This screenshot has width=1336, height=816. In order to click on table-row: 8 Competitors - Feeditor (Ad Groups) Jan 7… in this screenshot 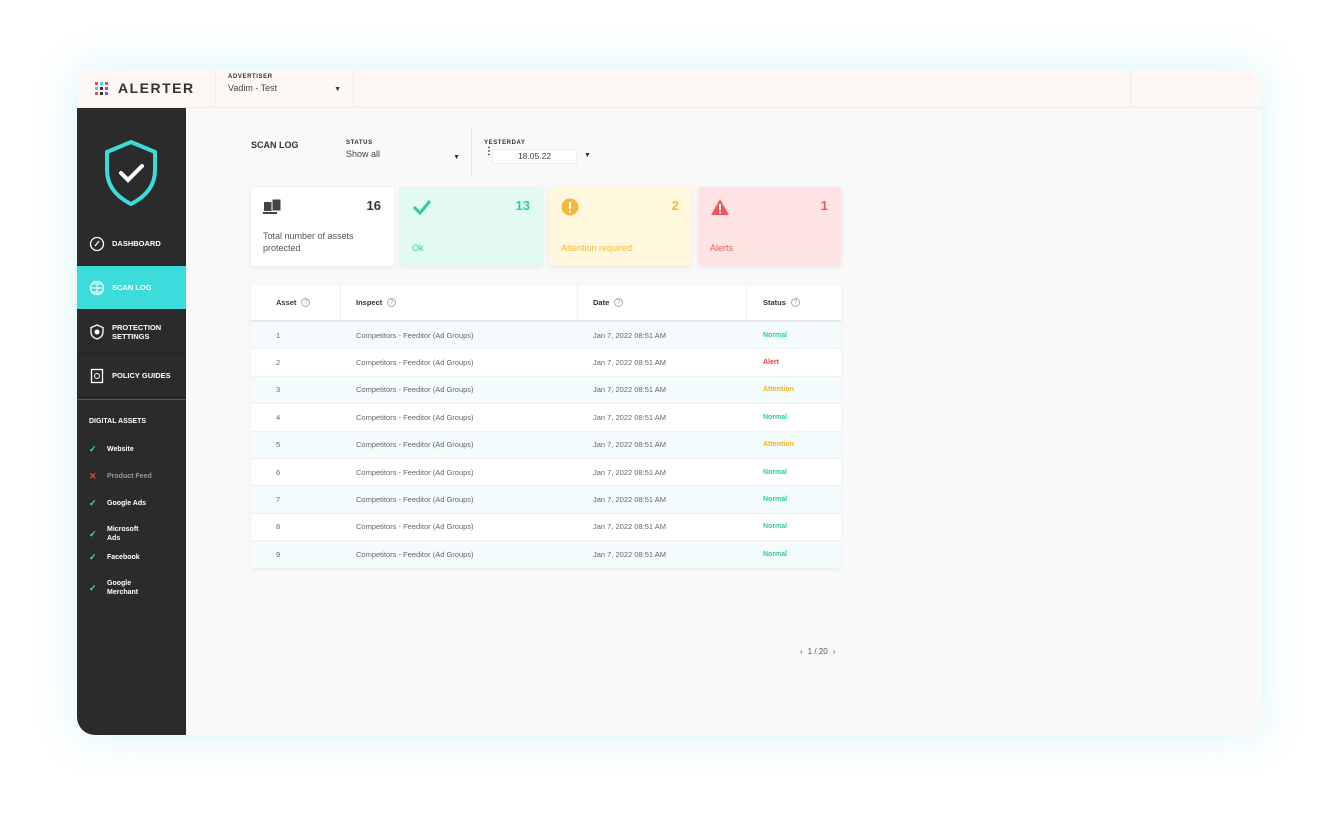, I will do `click(546, 528)`.